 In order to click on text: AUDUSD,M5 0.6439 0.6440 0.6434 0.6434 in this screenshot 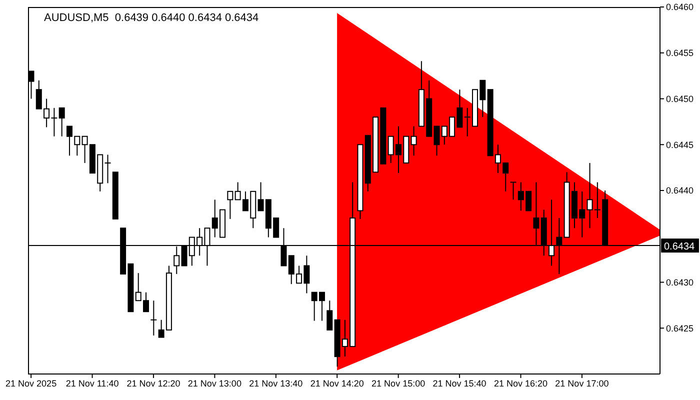, I will do `click(151, 18)`.